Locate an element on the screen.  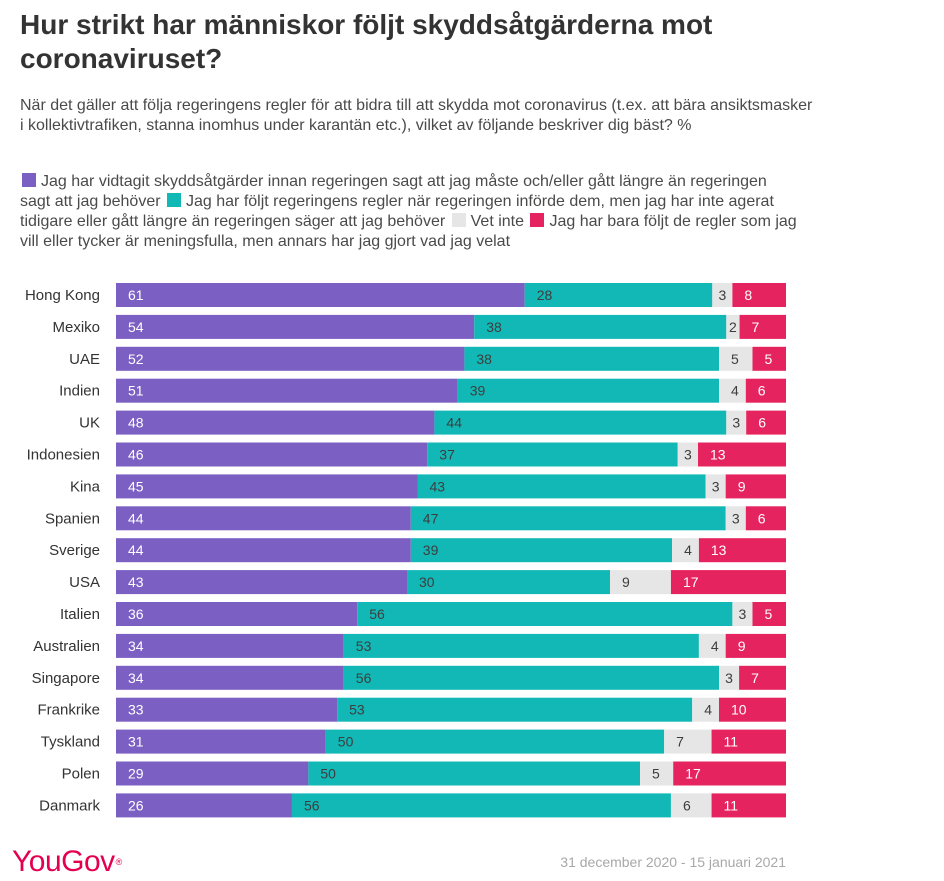
data-label: 43 is located at coordinates (438, 486).